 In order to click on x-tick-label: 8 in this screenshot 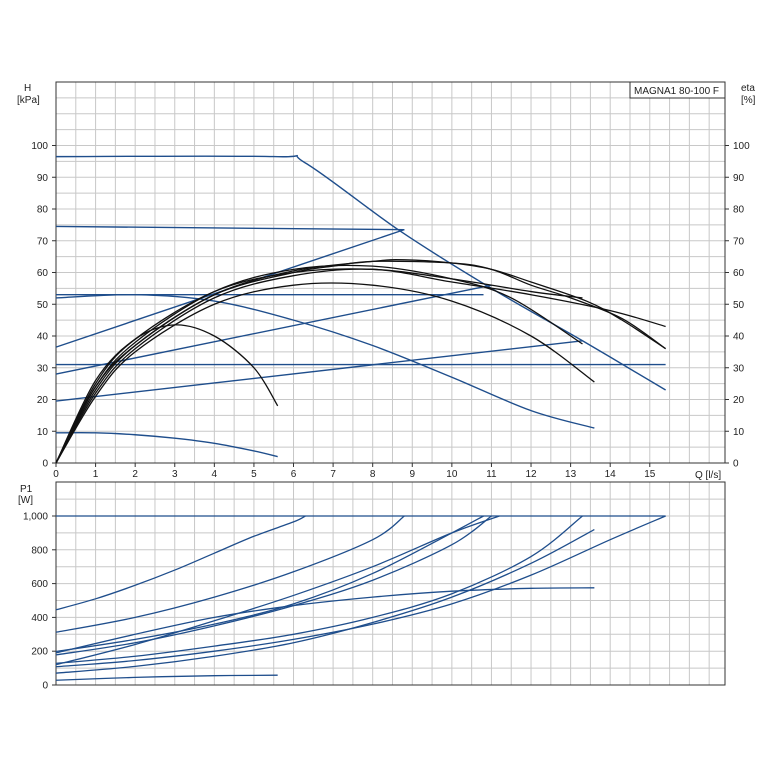, I will do `click(373, 474)`.